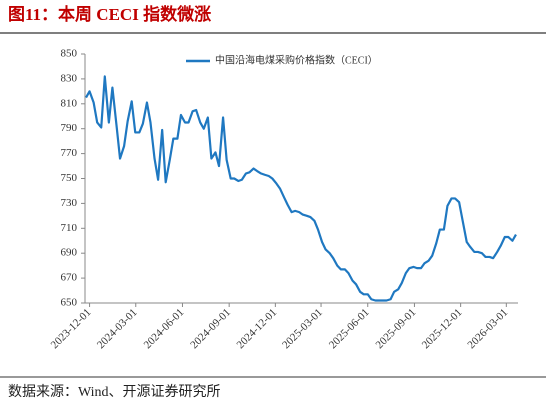 The height and width of the screenshot is (407, 546). I want to click on x-tick-label: 2023-12-01, so click(71, 328).